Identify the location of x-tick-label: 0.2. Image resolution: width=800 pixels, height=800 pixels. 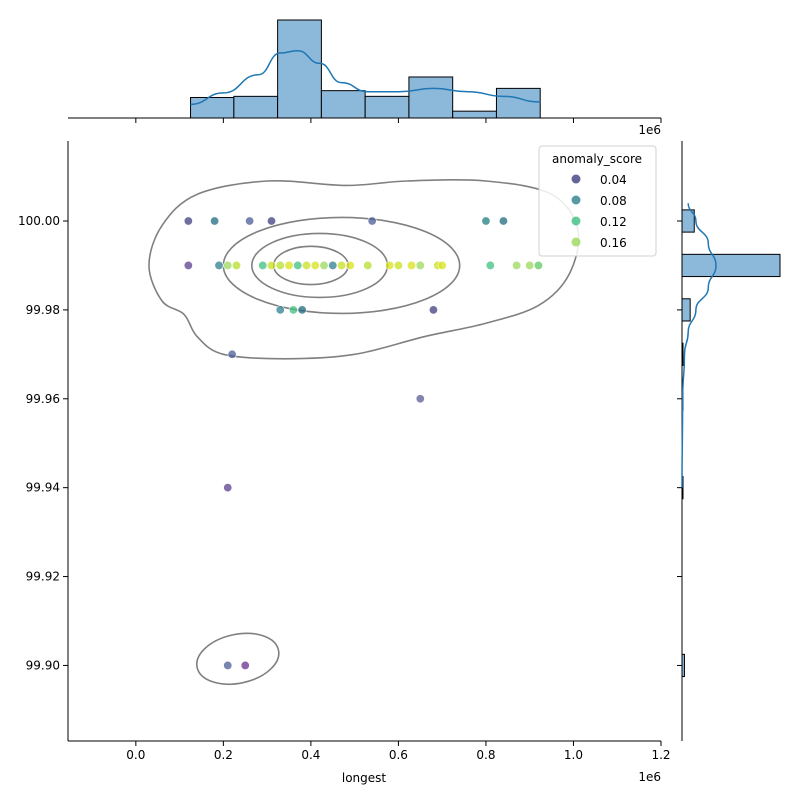
(223, 755).